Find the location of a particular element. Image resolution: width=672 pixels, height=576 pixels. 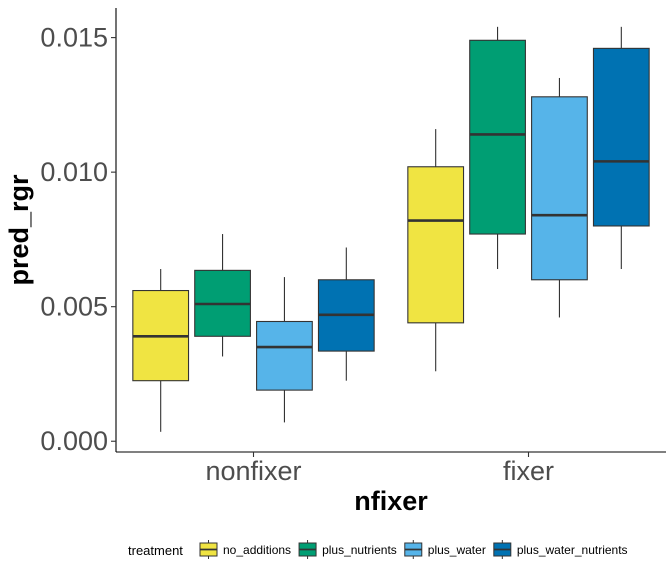

x-tick-label: fixer is located at coordinates (528, 471).